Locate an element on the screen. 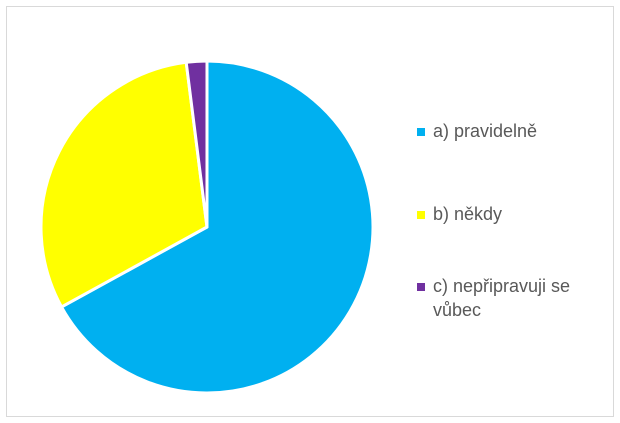  legend-item-c: c) nepřipravuji se vůbec is located at coordinates (515, 298).